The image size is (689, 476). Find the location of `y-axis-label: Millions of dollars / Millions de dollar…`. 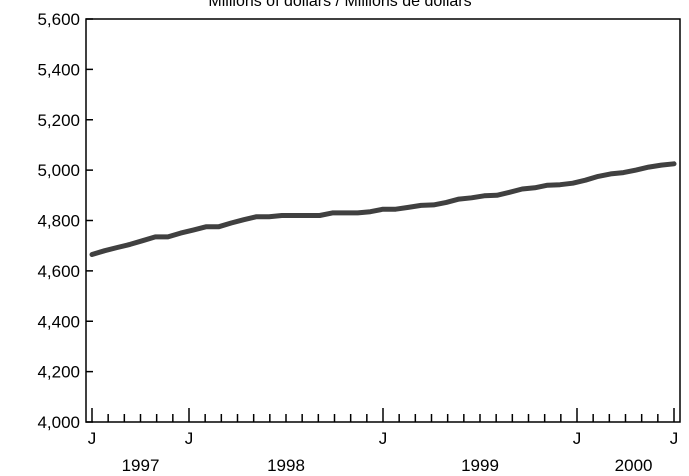

y-axis-label: Millions of dollars / Millions de dollar… is located at coordinates (339, 5).